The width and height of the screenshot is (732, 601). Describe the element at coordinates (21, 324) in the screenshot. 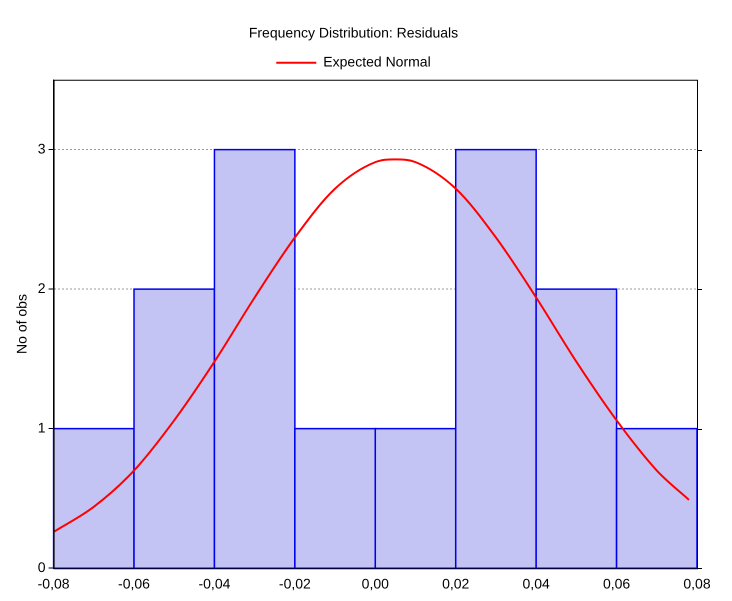

I see `y-axis-title: No of obs` at that location.